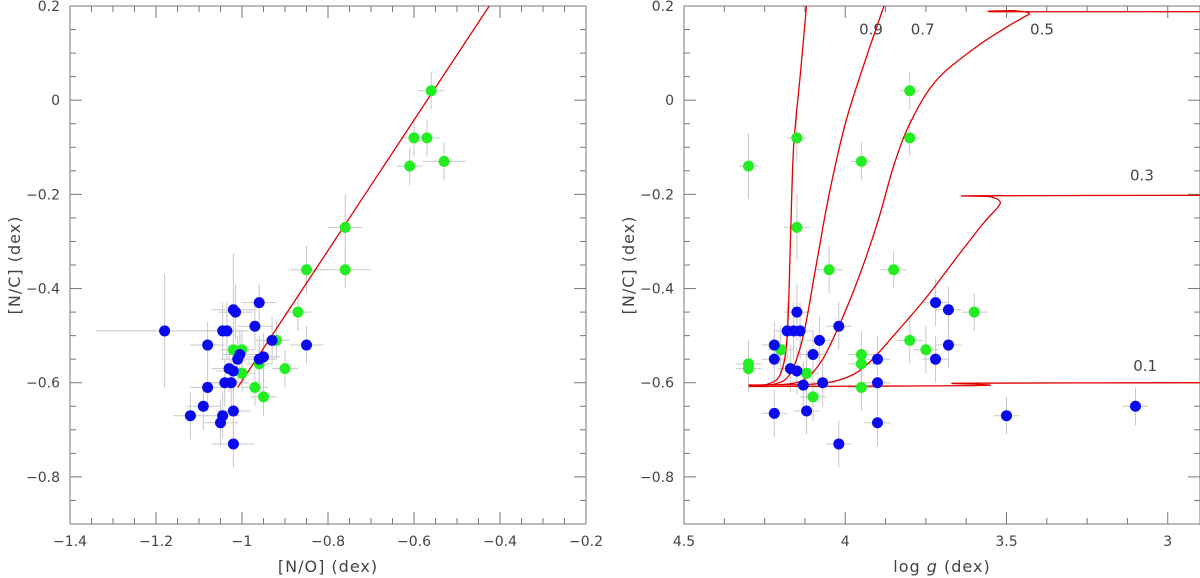 Image resolution: width=1200 pixels, height=578 pixels. What do you see at coordinates (684, 542) in the screenshot?
I see `right-xtick-label: 4.5` at bounding box center [684, 542].